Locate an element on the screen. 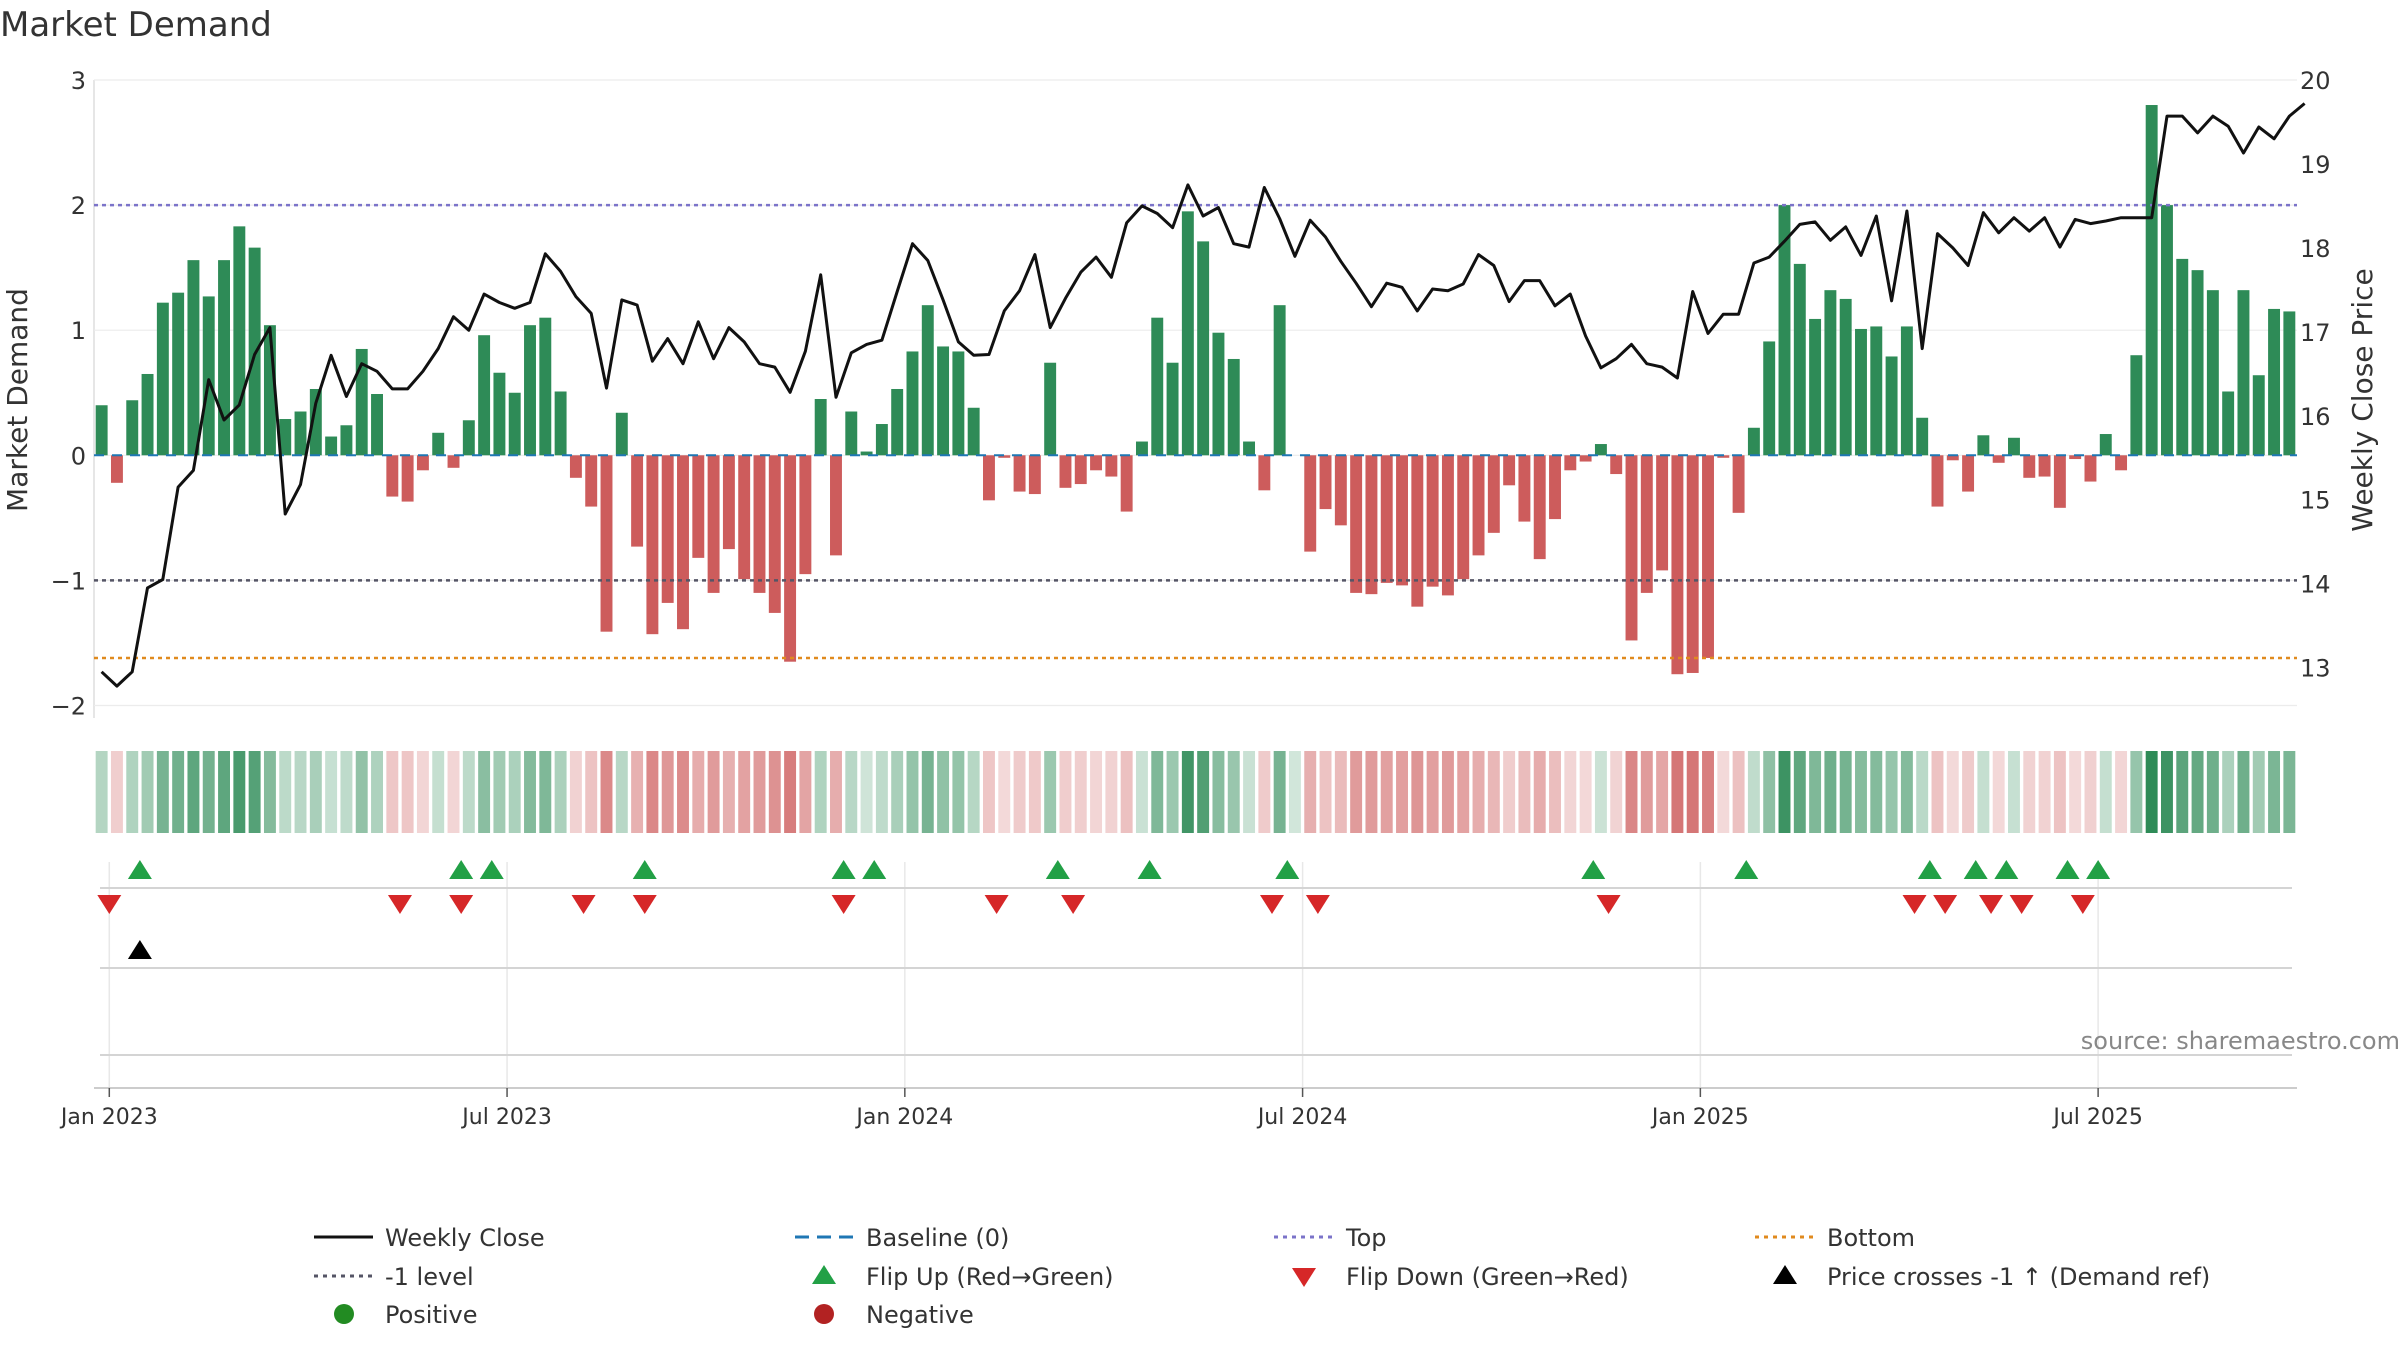 This screenshot has height=1354, width=2400. legend-positive-icon is located at coordinates (344, 1314).